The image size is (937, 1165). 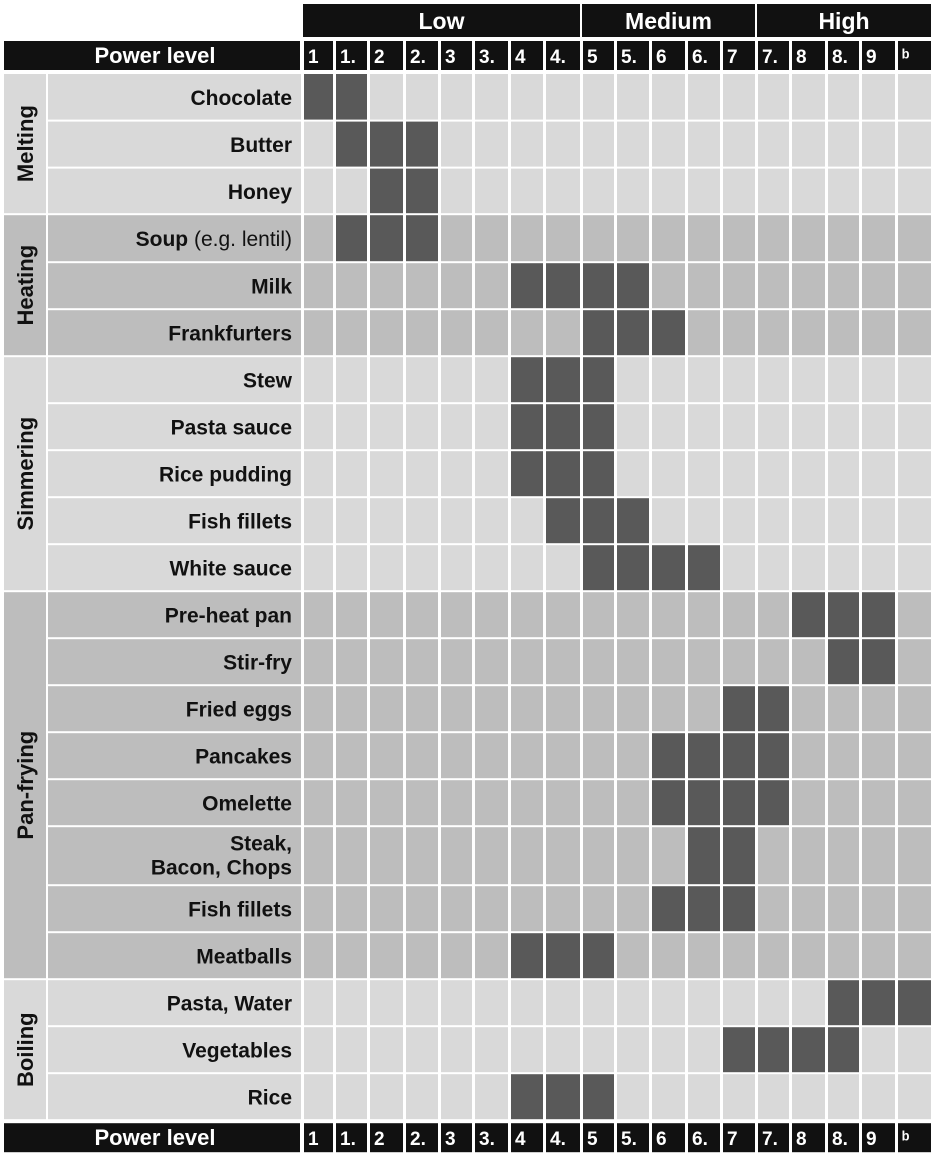 What do you see at coordinates (700, 57) in the screenshot?
I see `power-level-number: 6.` at bounding box center [700, 57].